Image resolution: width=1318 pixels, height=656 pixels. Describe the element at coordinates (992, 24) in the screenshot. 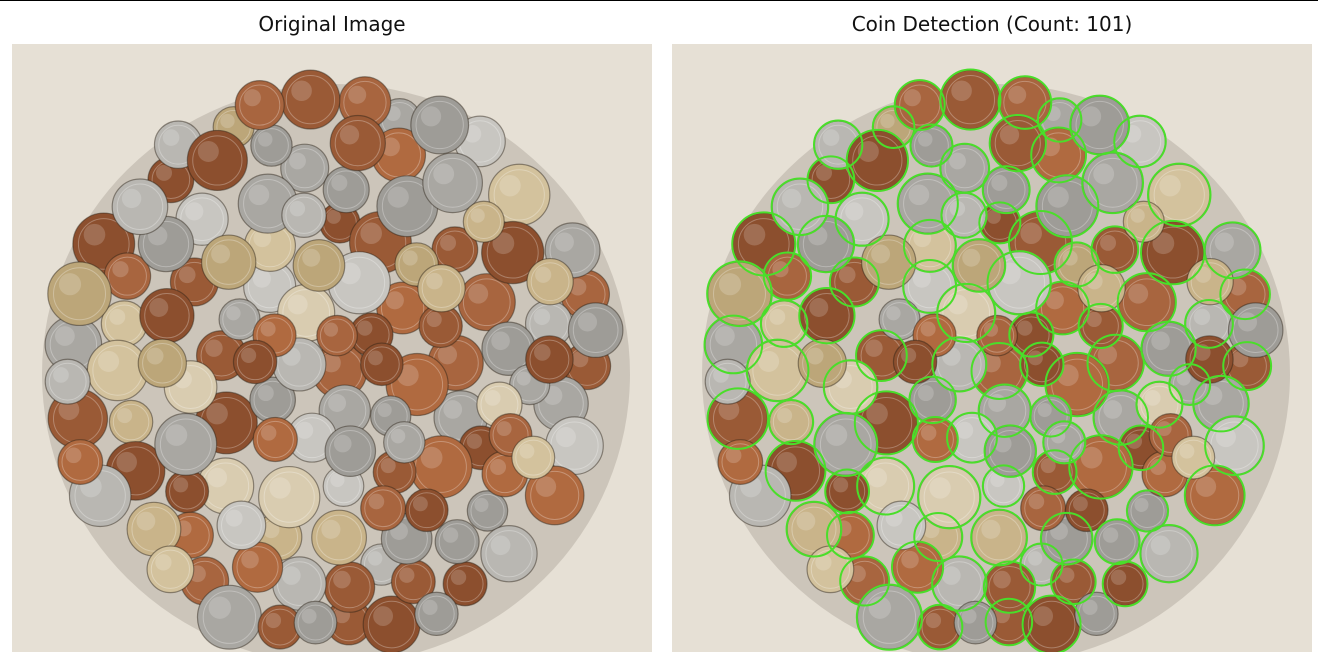

I see `coin-detection-title: Coin Detection (Count: 101)` at that location.